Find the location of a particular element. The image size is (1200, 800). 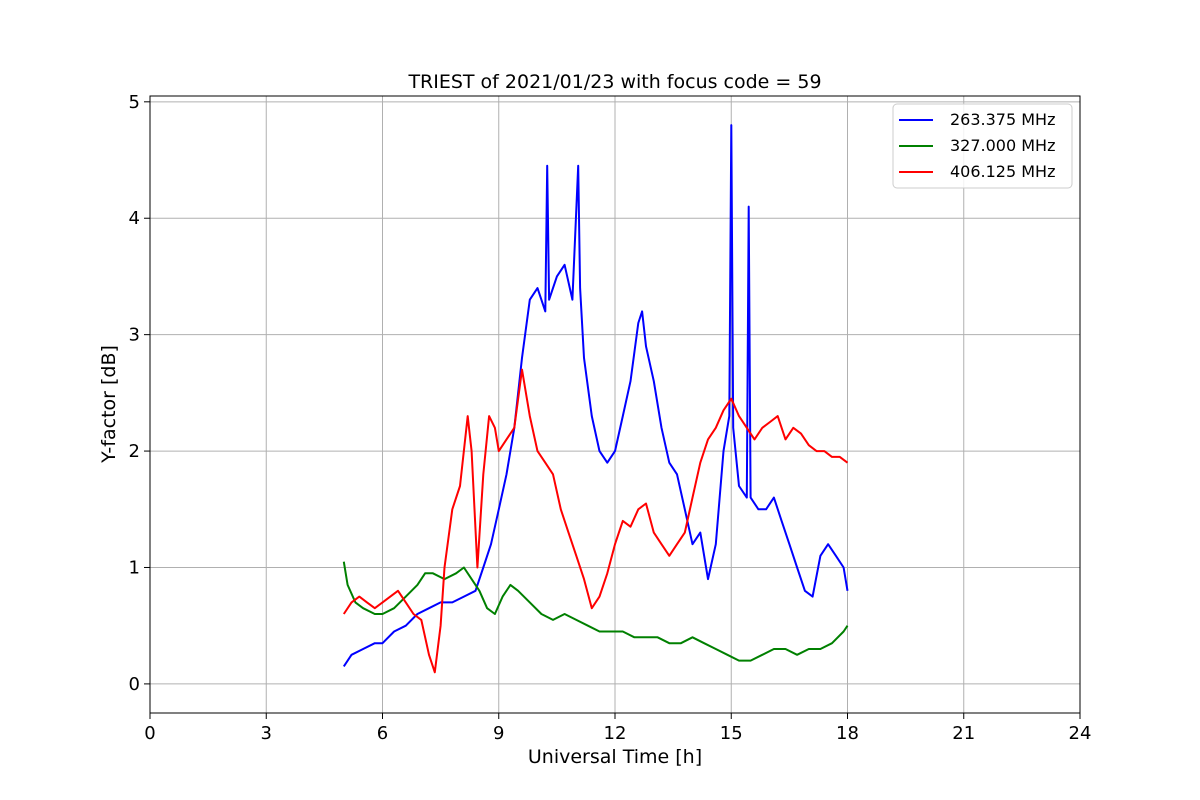

x-tick-label: 24 is located at coordinates (1080, 733).